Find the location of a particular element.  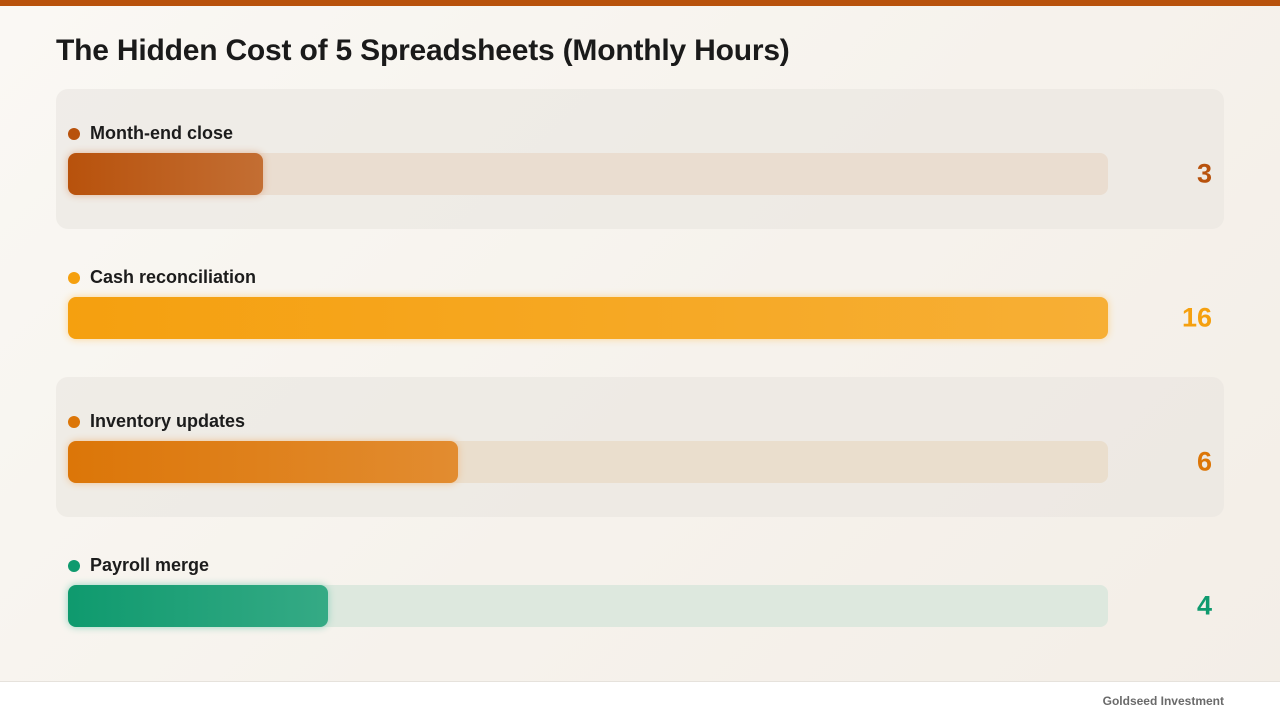

top-accent-bar is located at coordinates (640, 3).